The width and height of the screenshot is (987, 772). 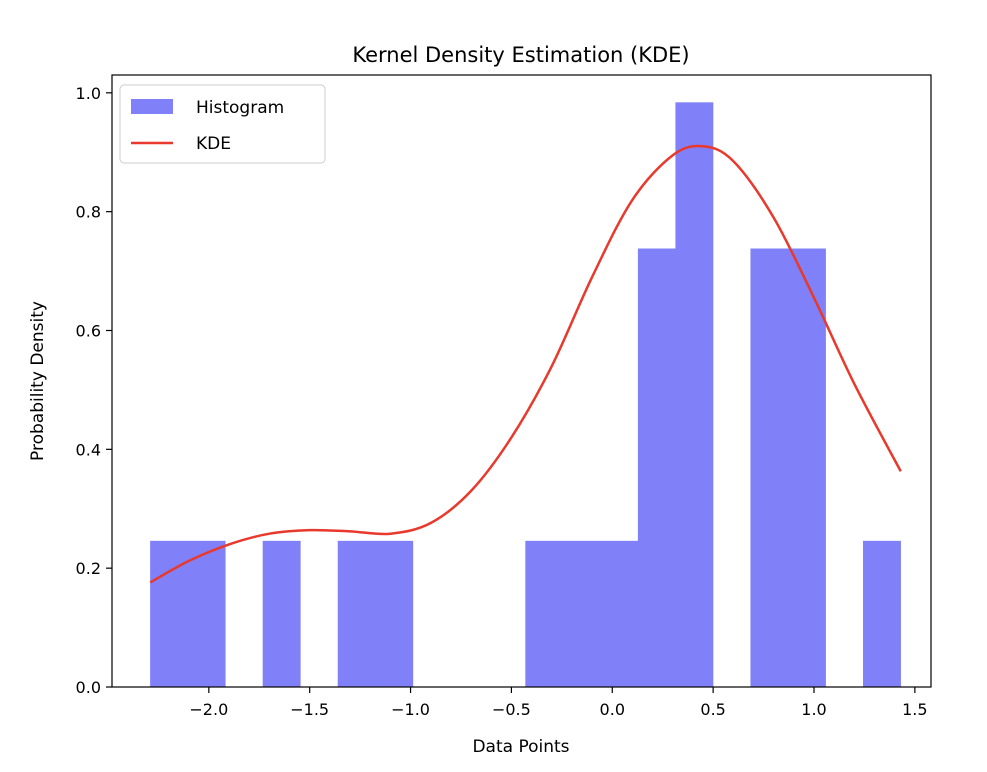 What do you see at coordinates (813, 709) in the screenshot?
I see `x-tick-label: 1.0` at bounding box center [813, 709].